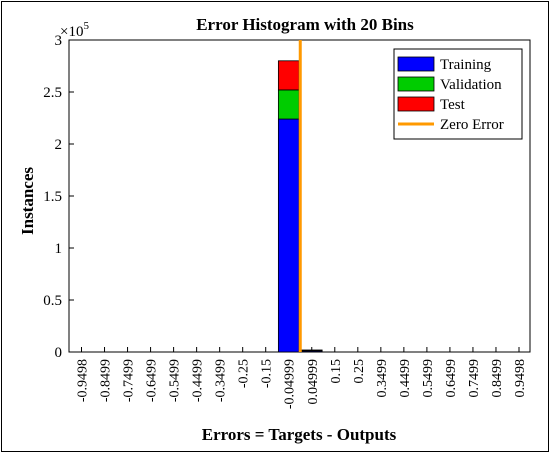 Image resolution: width=550 pixels, height=453 pixels. I want to click on x-tick-label: 0.6499, so click(451, 378).